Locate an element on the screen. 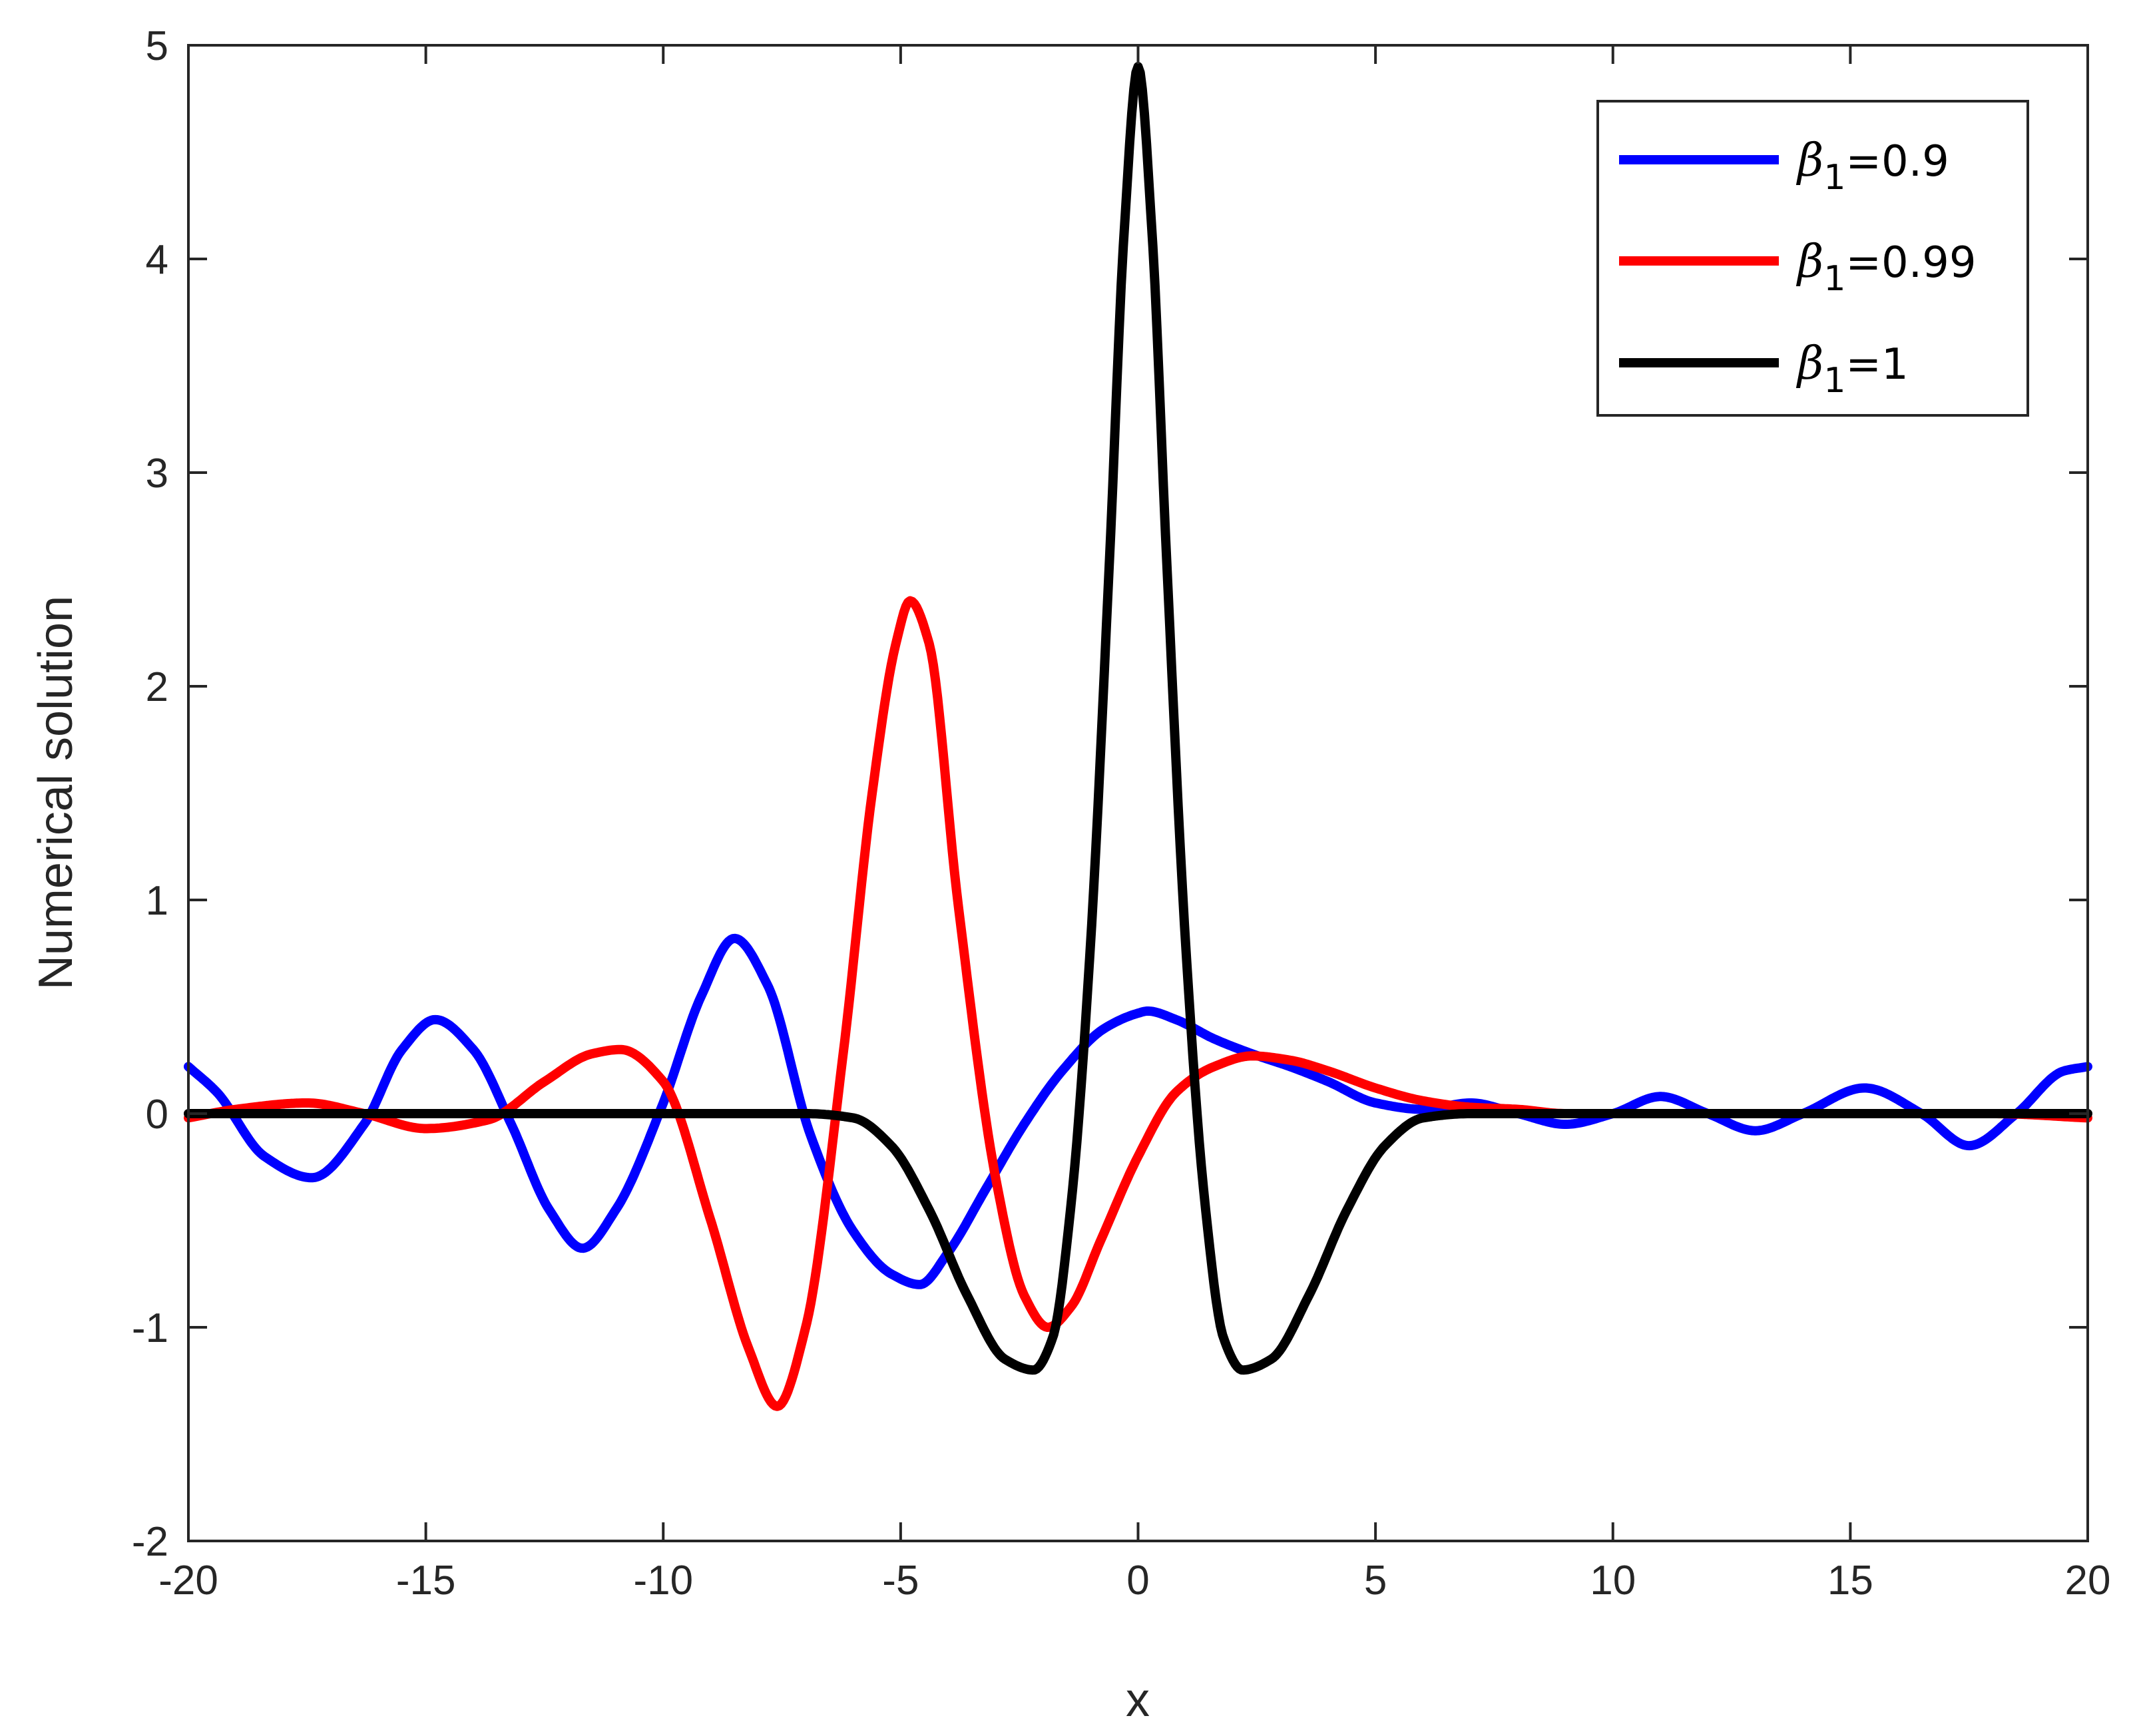 This screenshot has width=2141, height=1736. legend-value: =1 is located at coordinates (1877, 364).